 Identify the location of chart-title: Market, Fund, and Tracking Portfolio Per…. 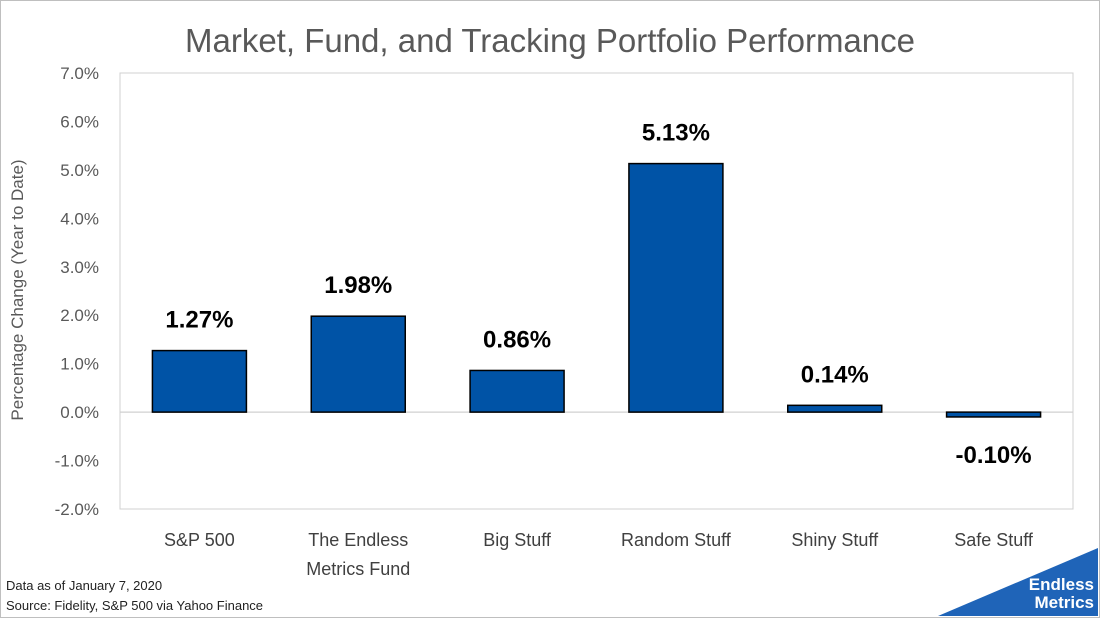
(550, 40).